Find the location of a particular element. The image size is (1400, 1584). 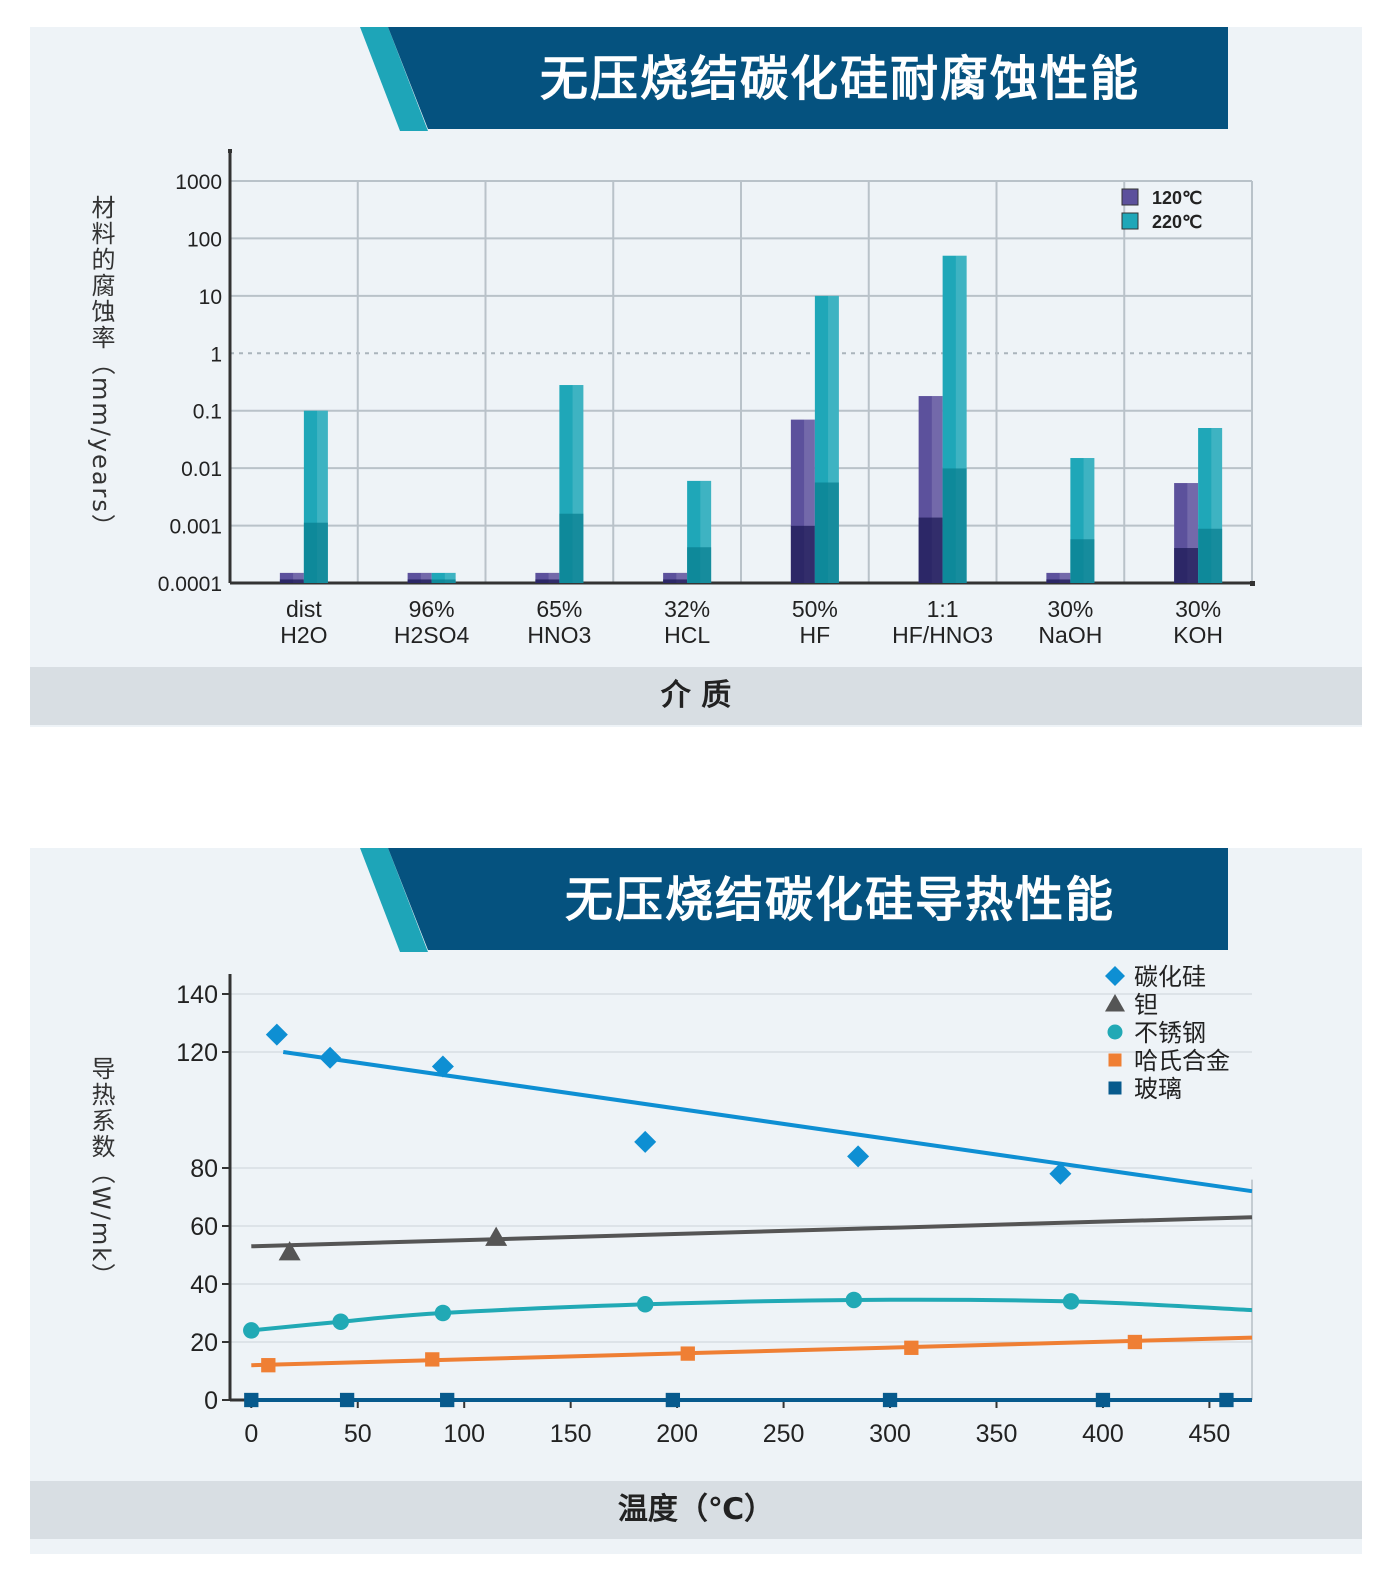

x-tick-label: 0 is located at coordinates (251, 1434).